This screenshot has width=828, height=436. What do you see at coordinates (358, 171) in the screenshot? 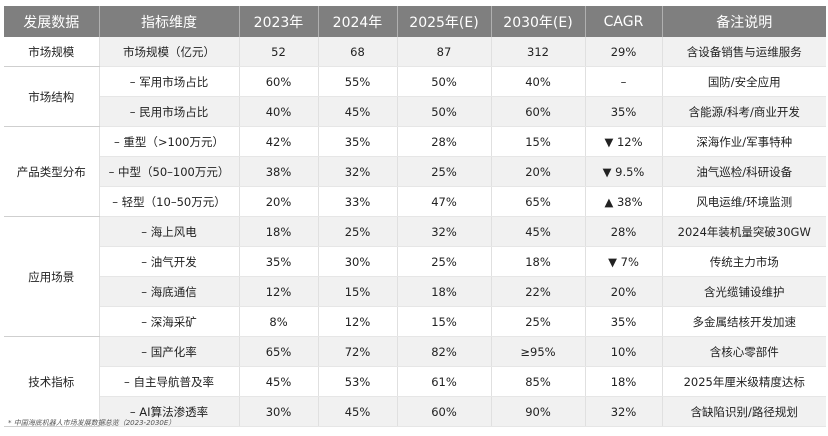
I see `value-2024-cell: 32%` at bounding box center [358, 171].